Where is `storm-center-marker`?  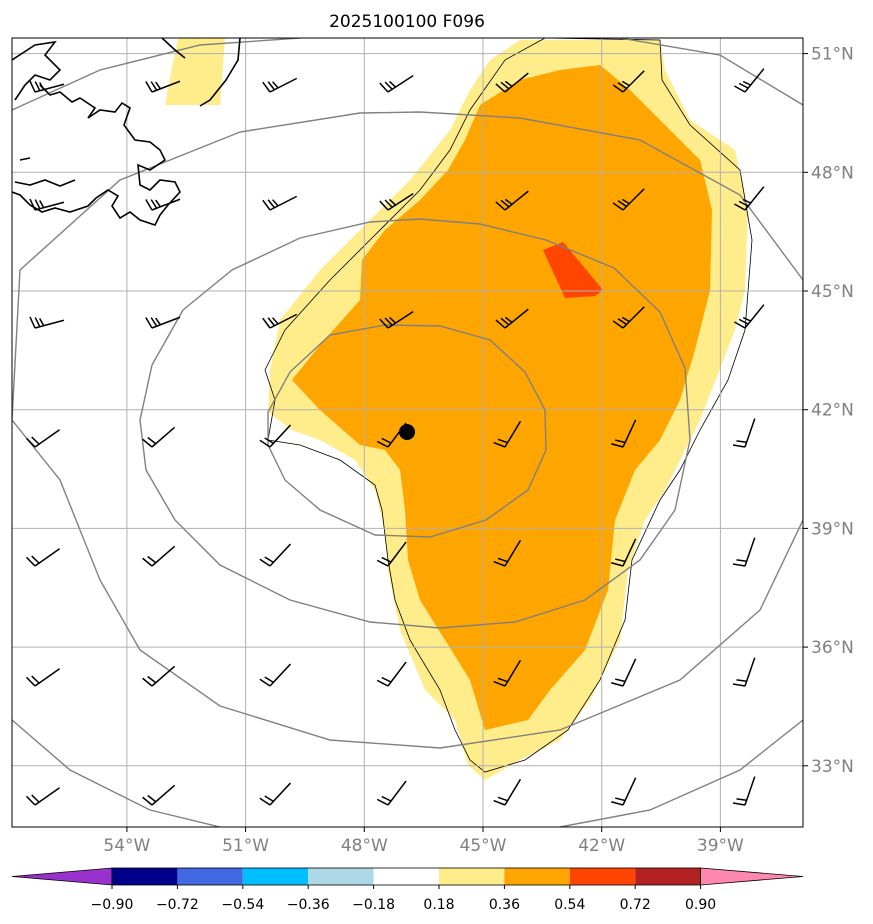
storm-center-marker is located at coordinates (407, 432).